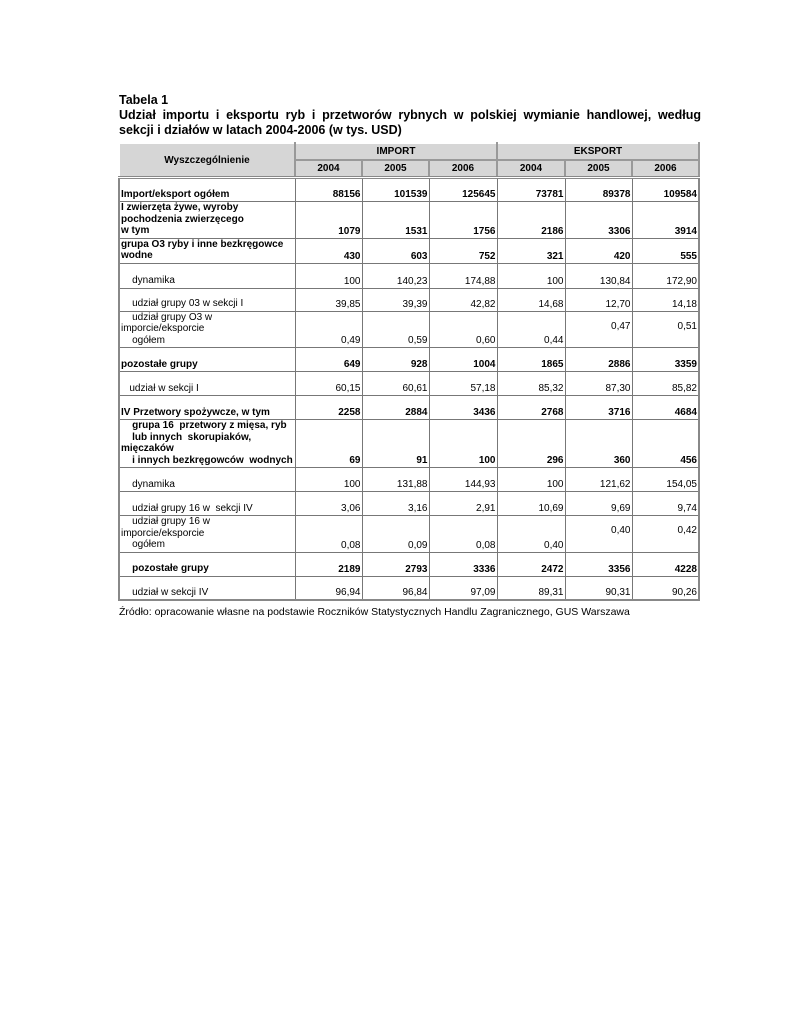 Image resolution: width=791 pixels, height=1024 pixels. Describe the element at coordinates (463, 275) in the screenshot. I see `value-cell: 174,88` at that location.